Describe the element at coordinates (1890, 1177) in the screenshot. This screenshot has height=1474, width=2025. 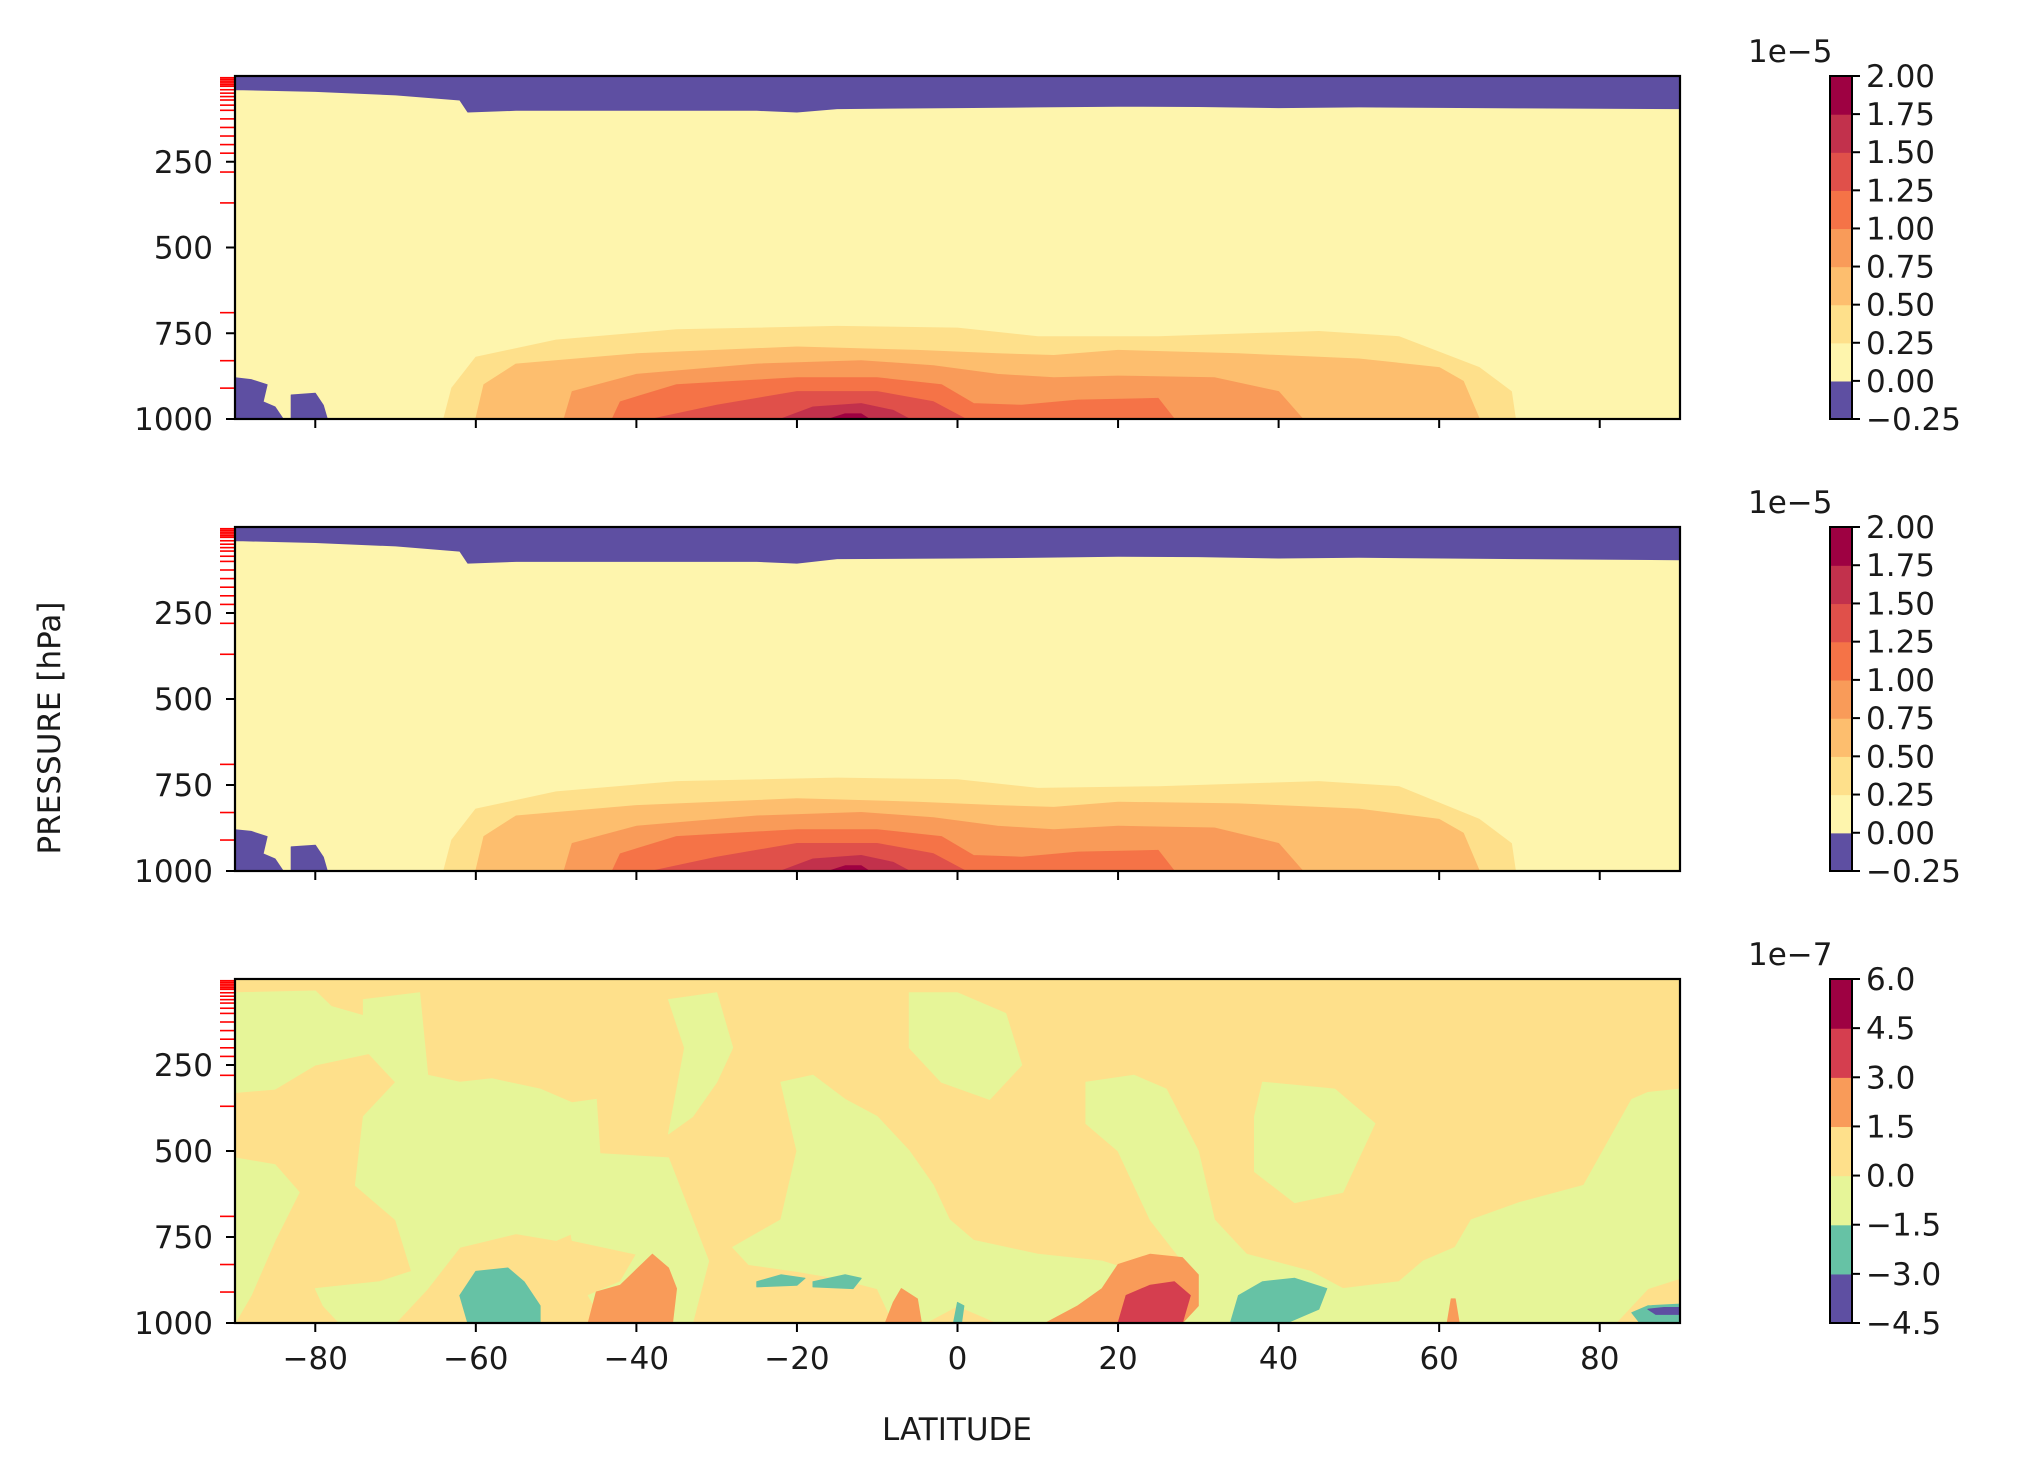
I see `colorbar-tick-label-3: 0.0` at that location.